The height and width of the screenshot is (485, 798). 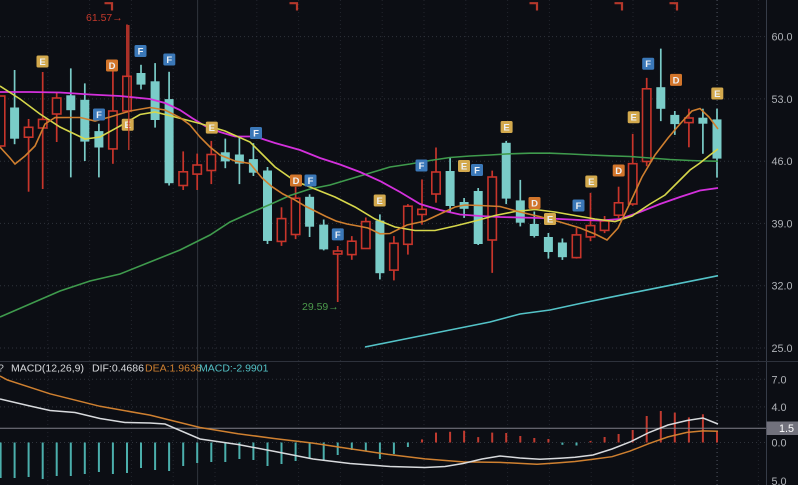 I want to click on svg-text: 7.0, so click(x=779, y=380).